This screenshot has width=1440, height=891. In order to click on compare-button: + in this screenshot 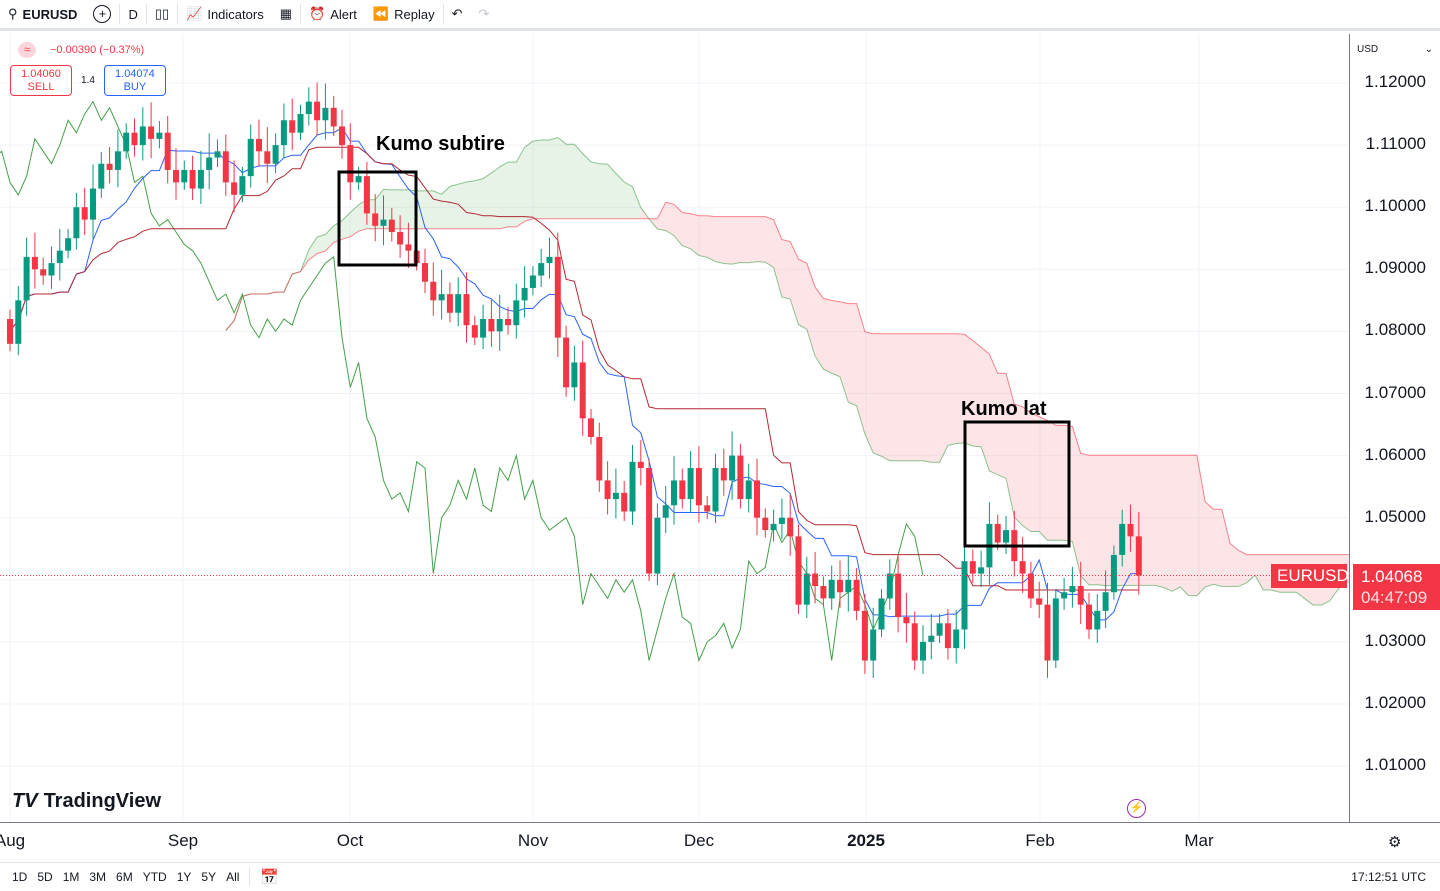, I will do `click(102, 14)`.